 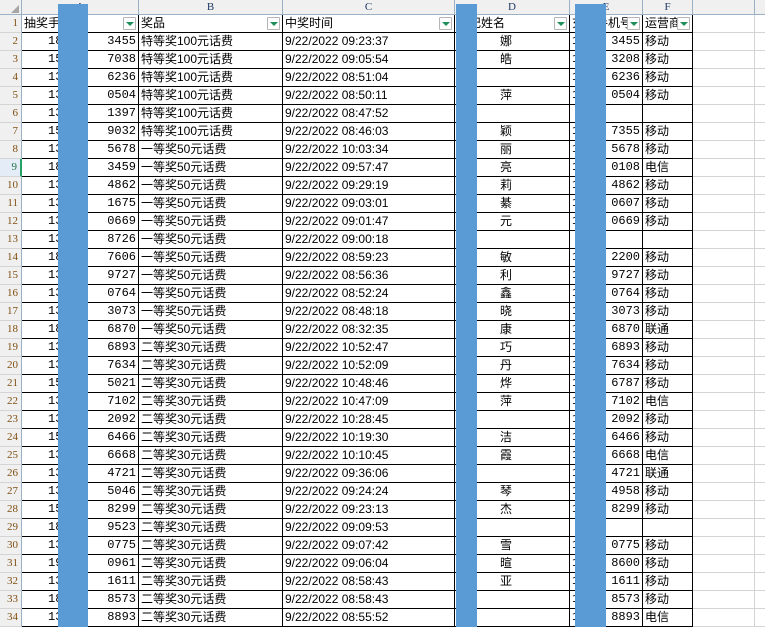 What do you see at coordinates (512, 492) in the screenshot?
I see `cell-registered-name: 陈琴` at bounding box center [512, 492].